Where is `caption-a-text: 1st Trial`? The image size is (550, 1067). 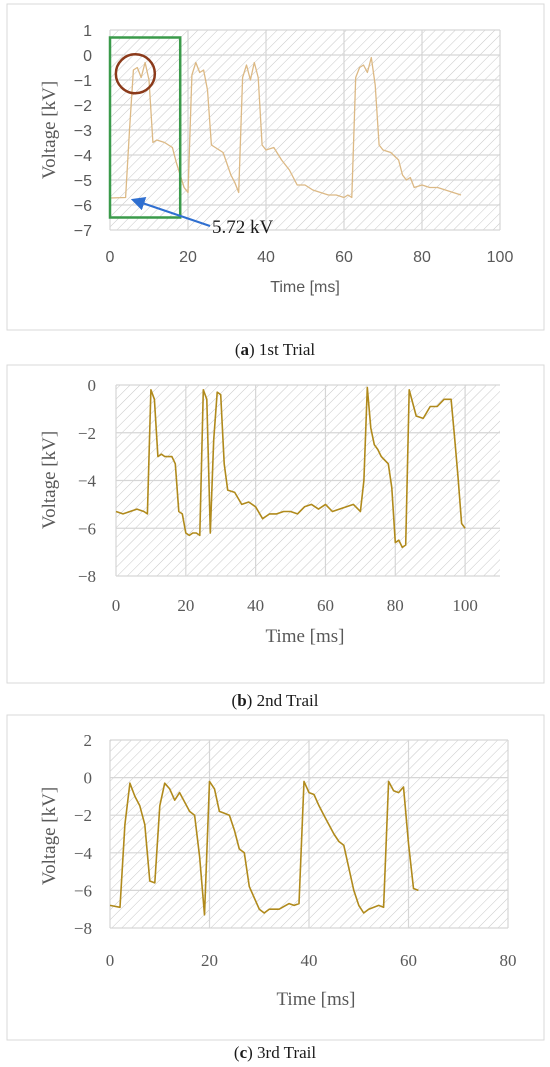
caption-a-text: 1st Trial is located at coordinates (287, 349).